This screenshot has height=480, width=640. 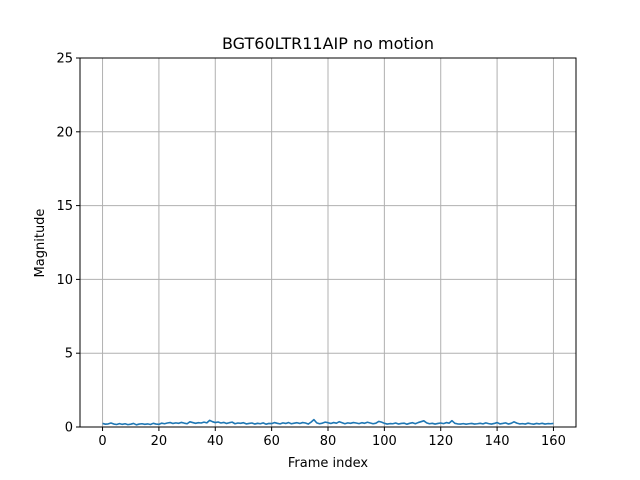 I want to click on series-layer, so click(x=328, y=422).